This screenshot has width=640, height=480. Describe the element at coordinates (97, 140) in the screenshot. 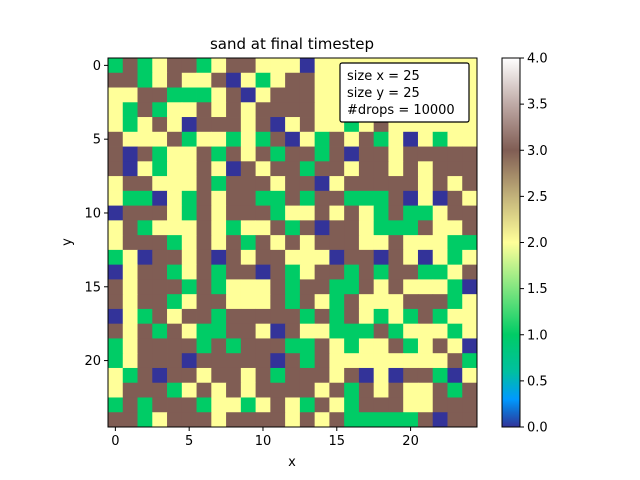

I see `y-tick-label: 5` at that location.